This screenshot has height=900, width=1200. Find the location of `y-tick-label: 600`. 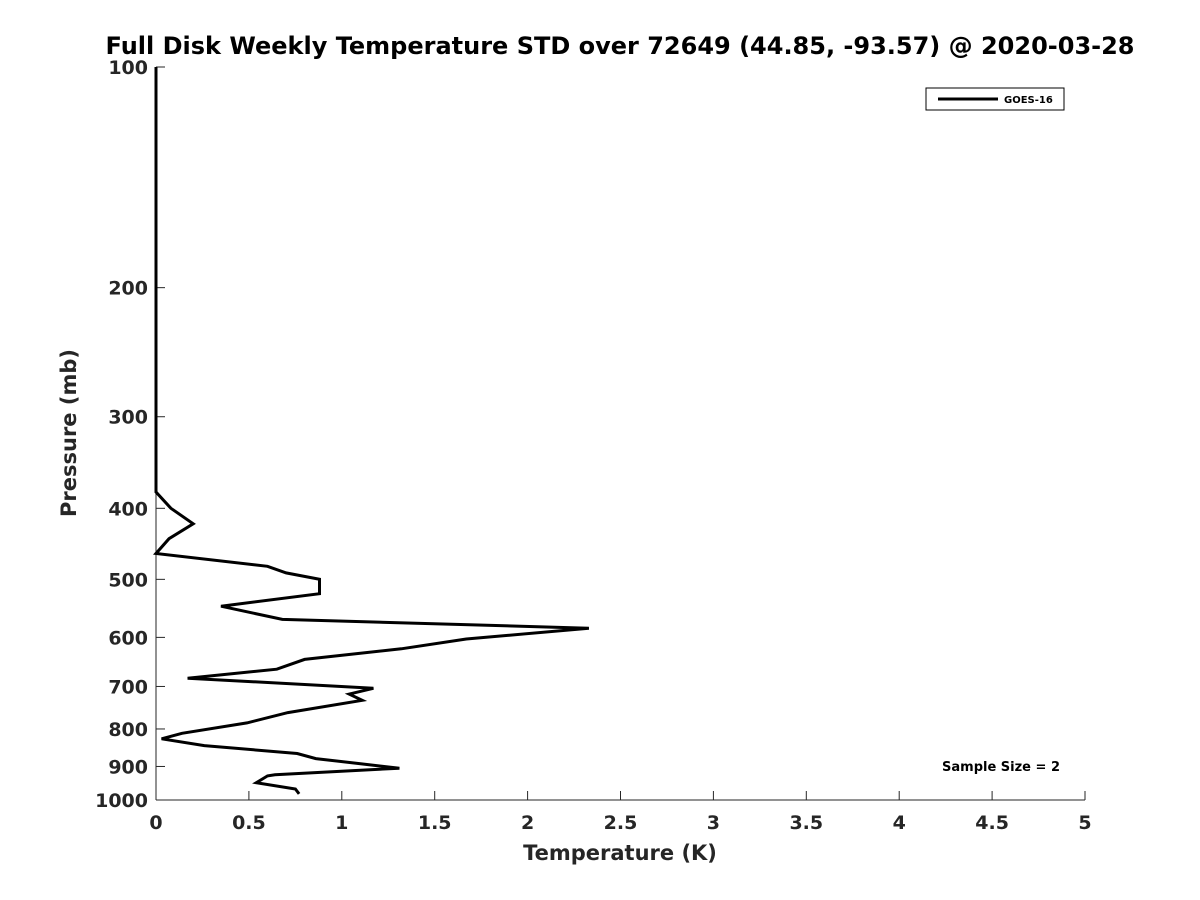

y-tick-label: 600 is located at coordinates (128, 638).